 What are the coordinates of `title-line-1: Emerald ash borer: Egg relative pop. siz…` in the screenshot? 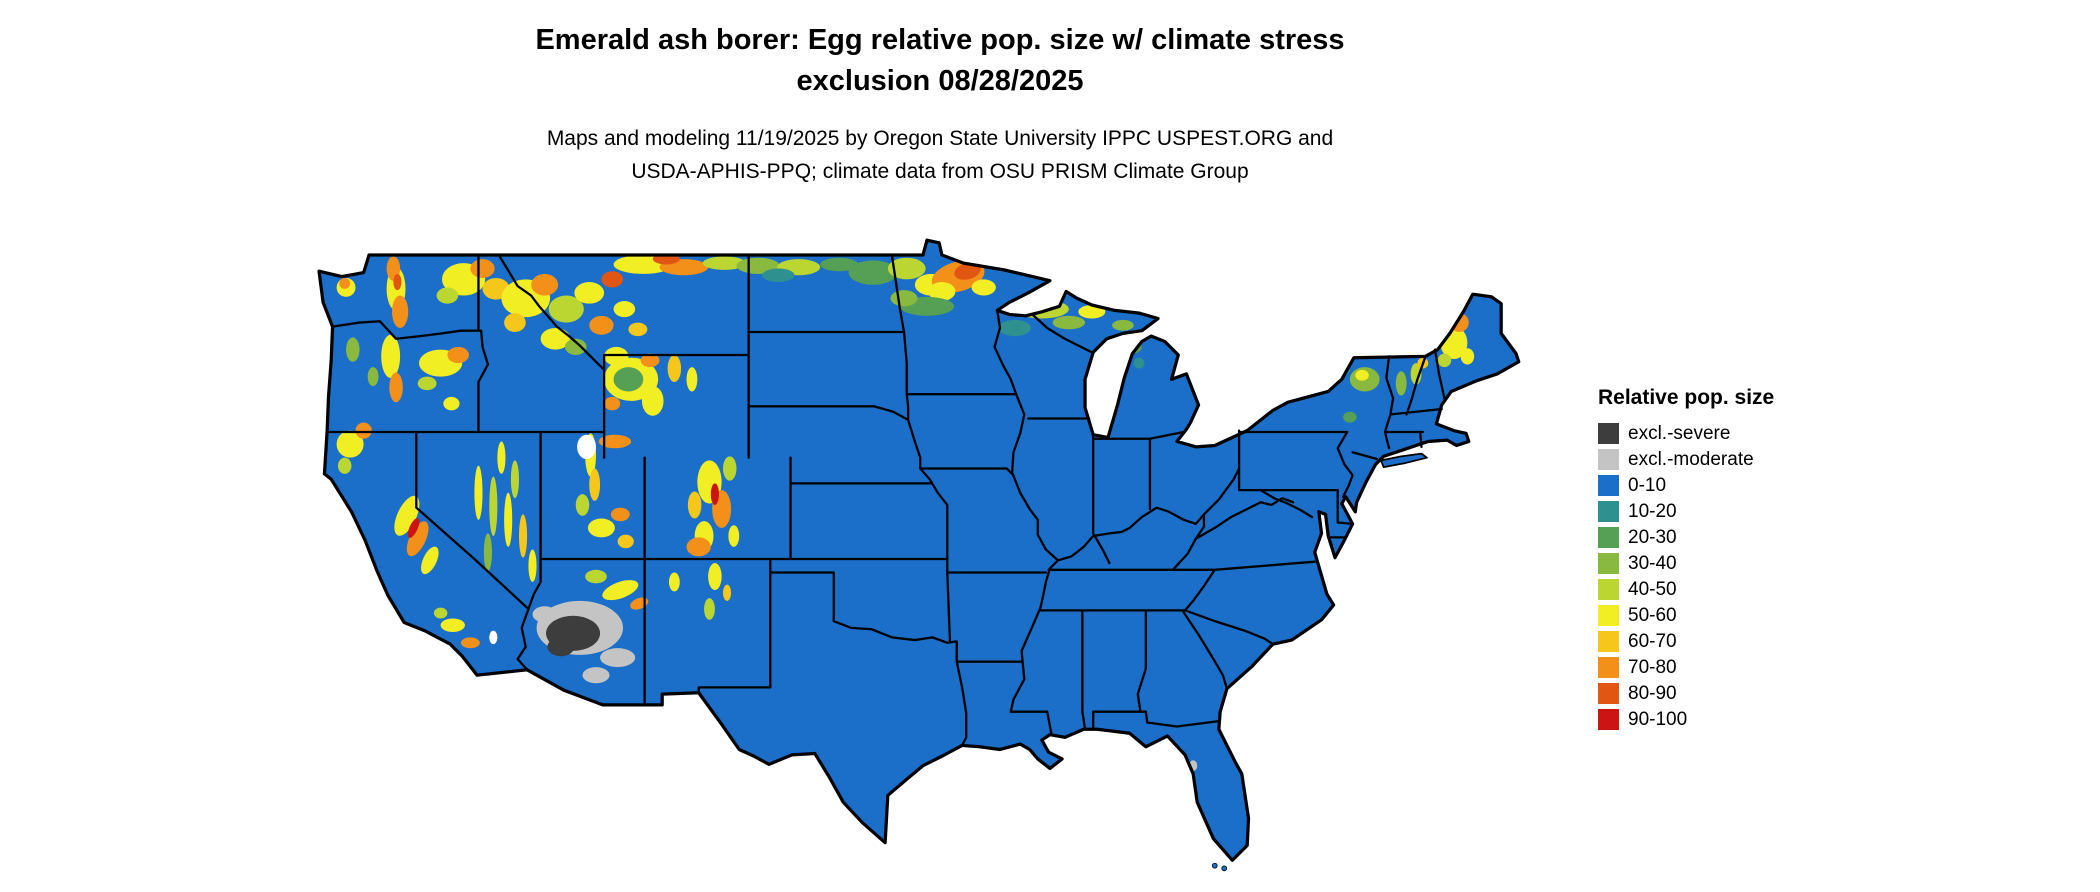 It's located at (940, 40).